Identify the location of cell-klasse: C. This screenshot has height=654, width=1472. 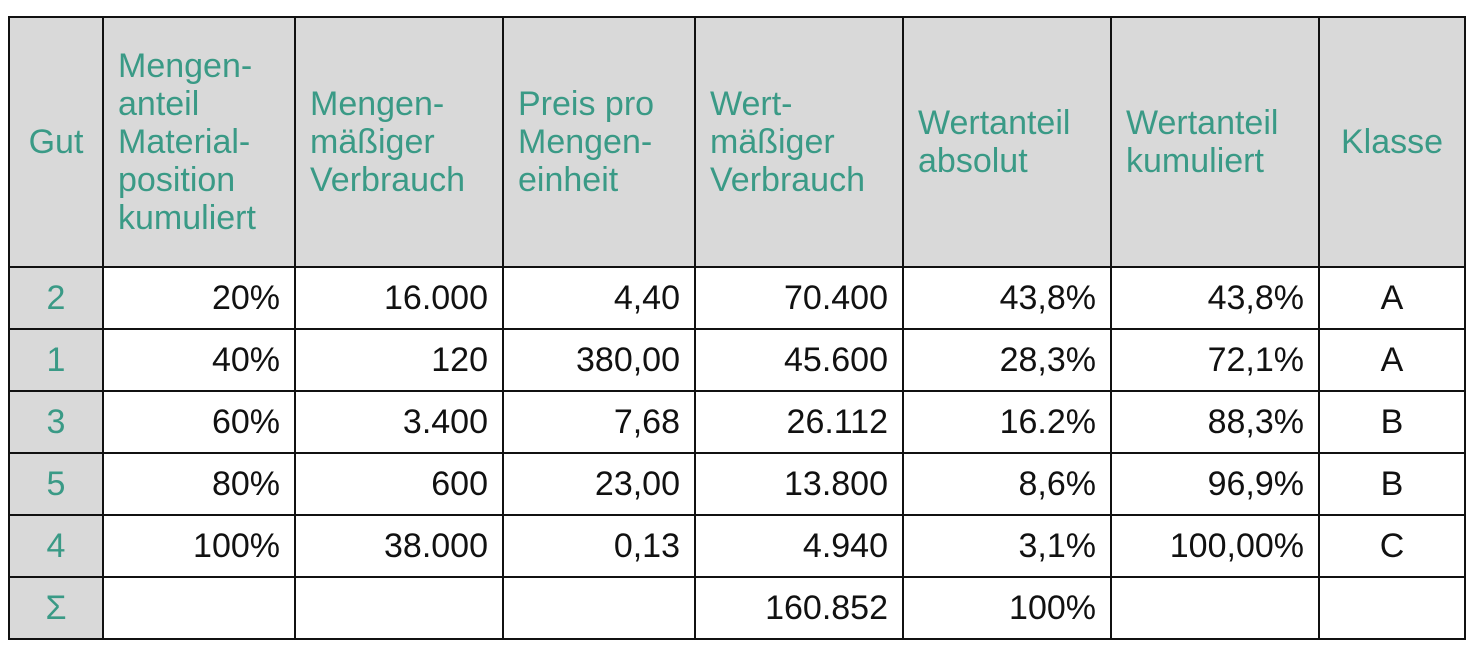
(1392, 546).